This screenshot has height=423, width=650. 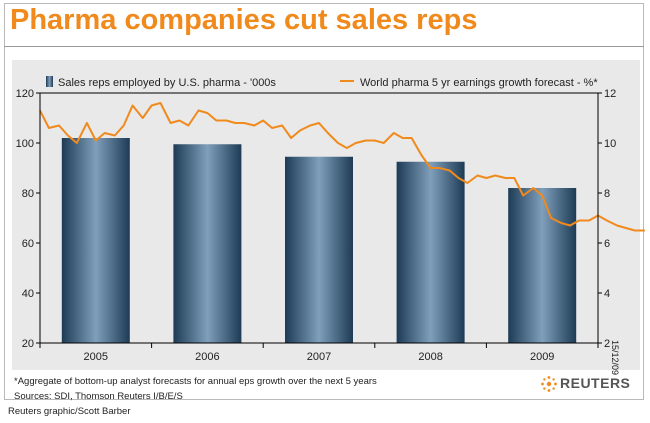 I want to click on reuters-wordmark: REUTERS, so click(x=595, y=383).